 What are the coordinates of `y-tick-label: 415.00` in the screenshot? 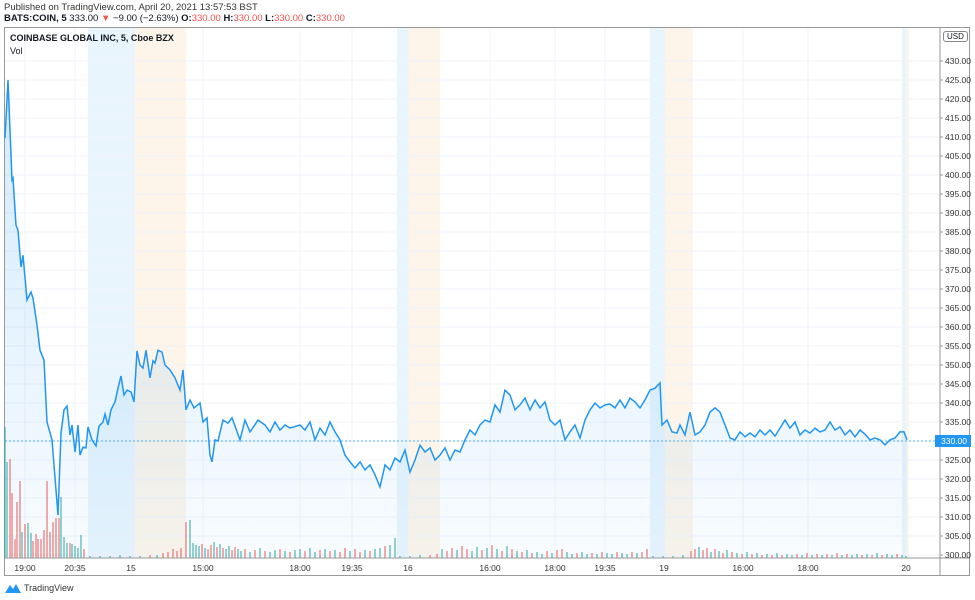 It's located at (958, 118).